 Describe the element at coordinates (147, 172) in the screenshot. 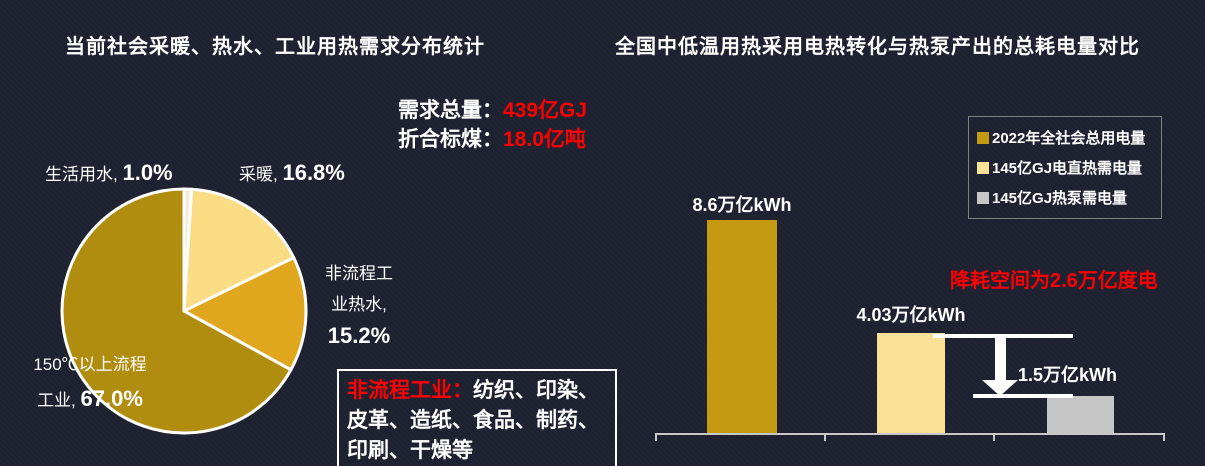

I see `pie-label-domestic-water-value: 1.0%` at that location.